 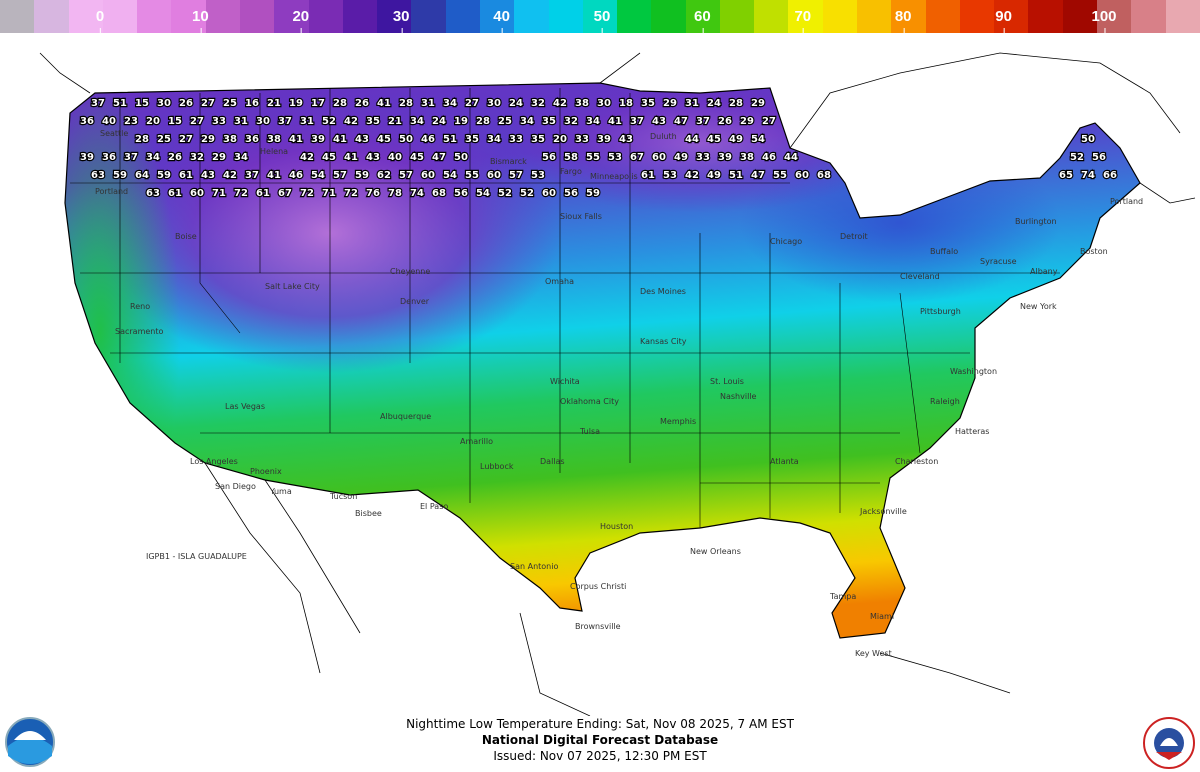 What do you see at coordinates (139, 331) in the screenshot?
I see `city-name: Sacramento` at bounding box center [139, 331].